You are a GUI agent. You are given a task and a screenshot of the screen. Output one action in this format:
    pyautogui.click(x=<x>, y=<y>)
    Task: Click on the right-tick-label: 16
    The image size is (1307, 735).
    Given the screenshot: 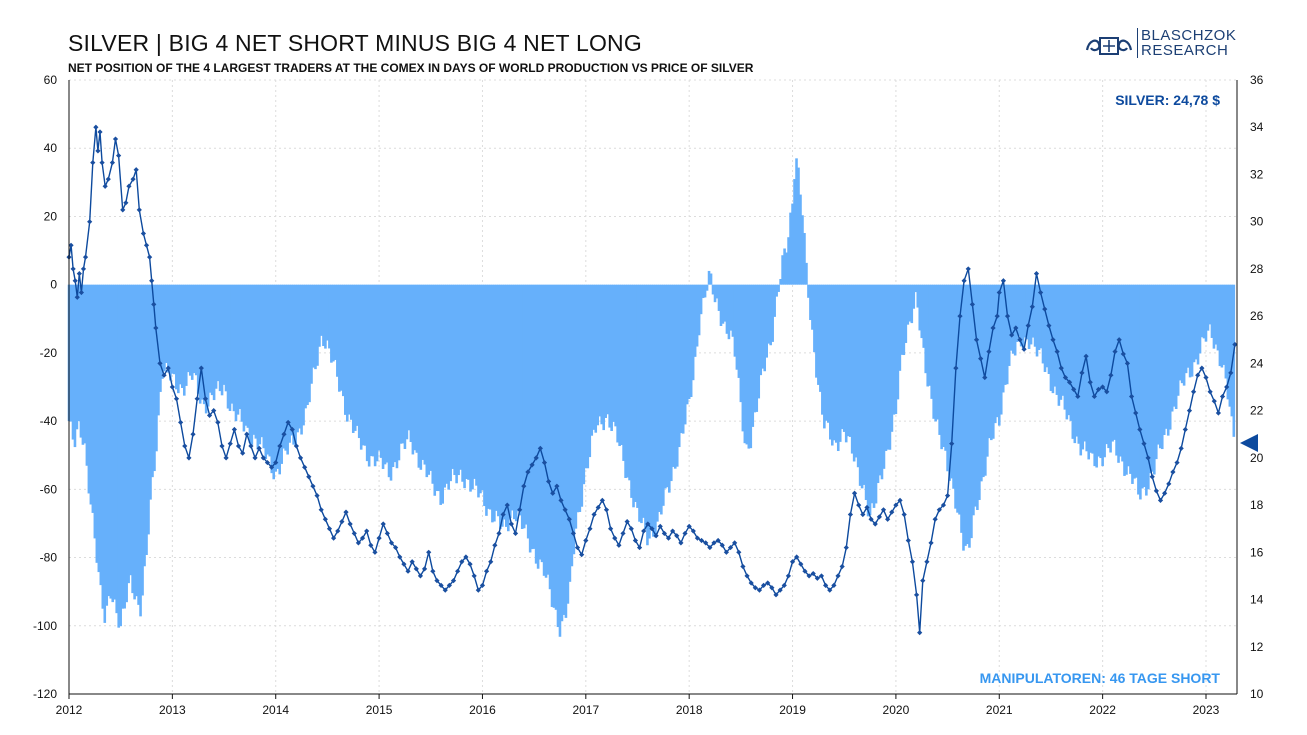 What is the action you would take?
    pyautogui.click(x=1257, y=552)
    